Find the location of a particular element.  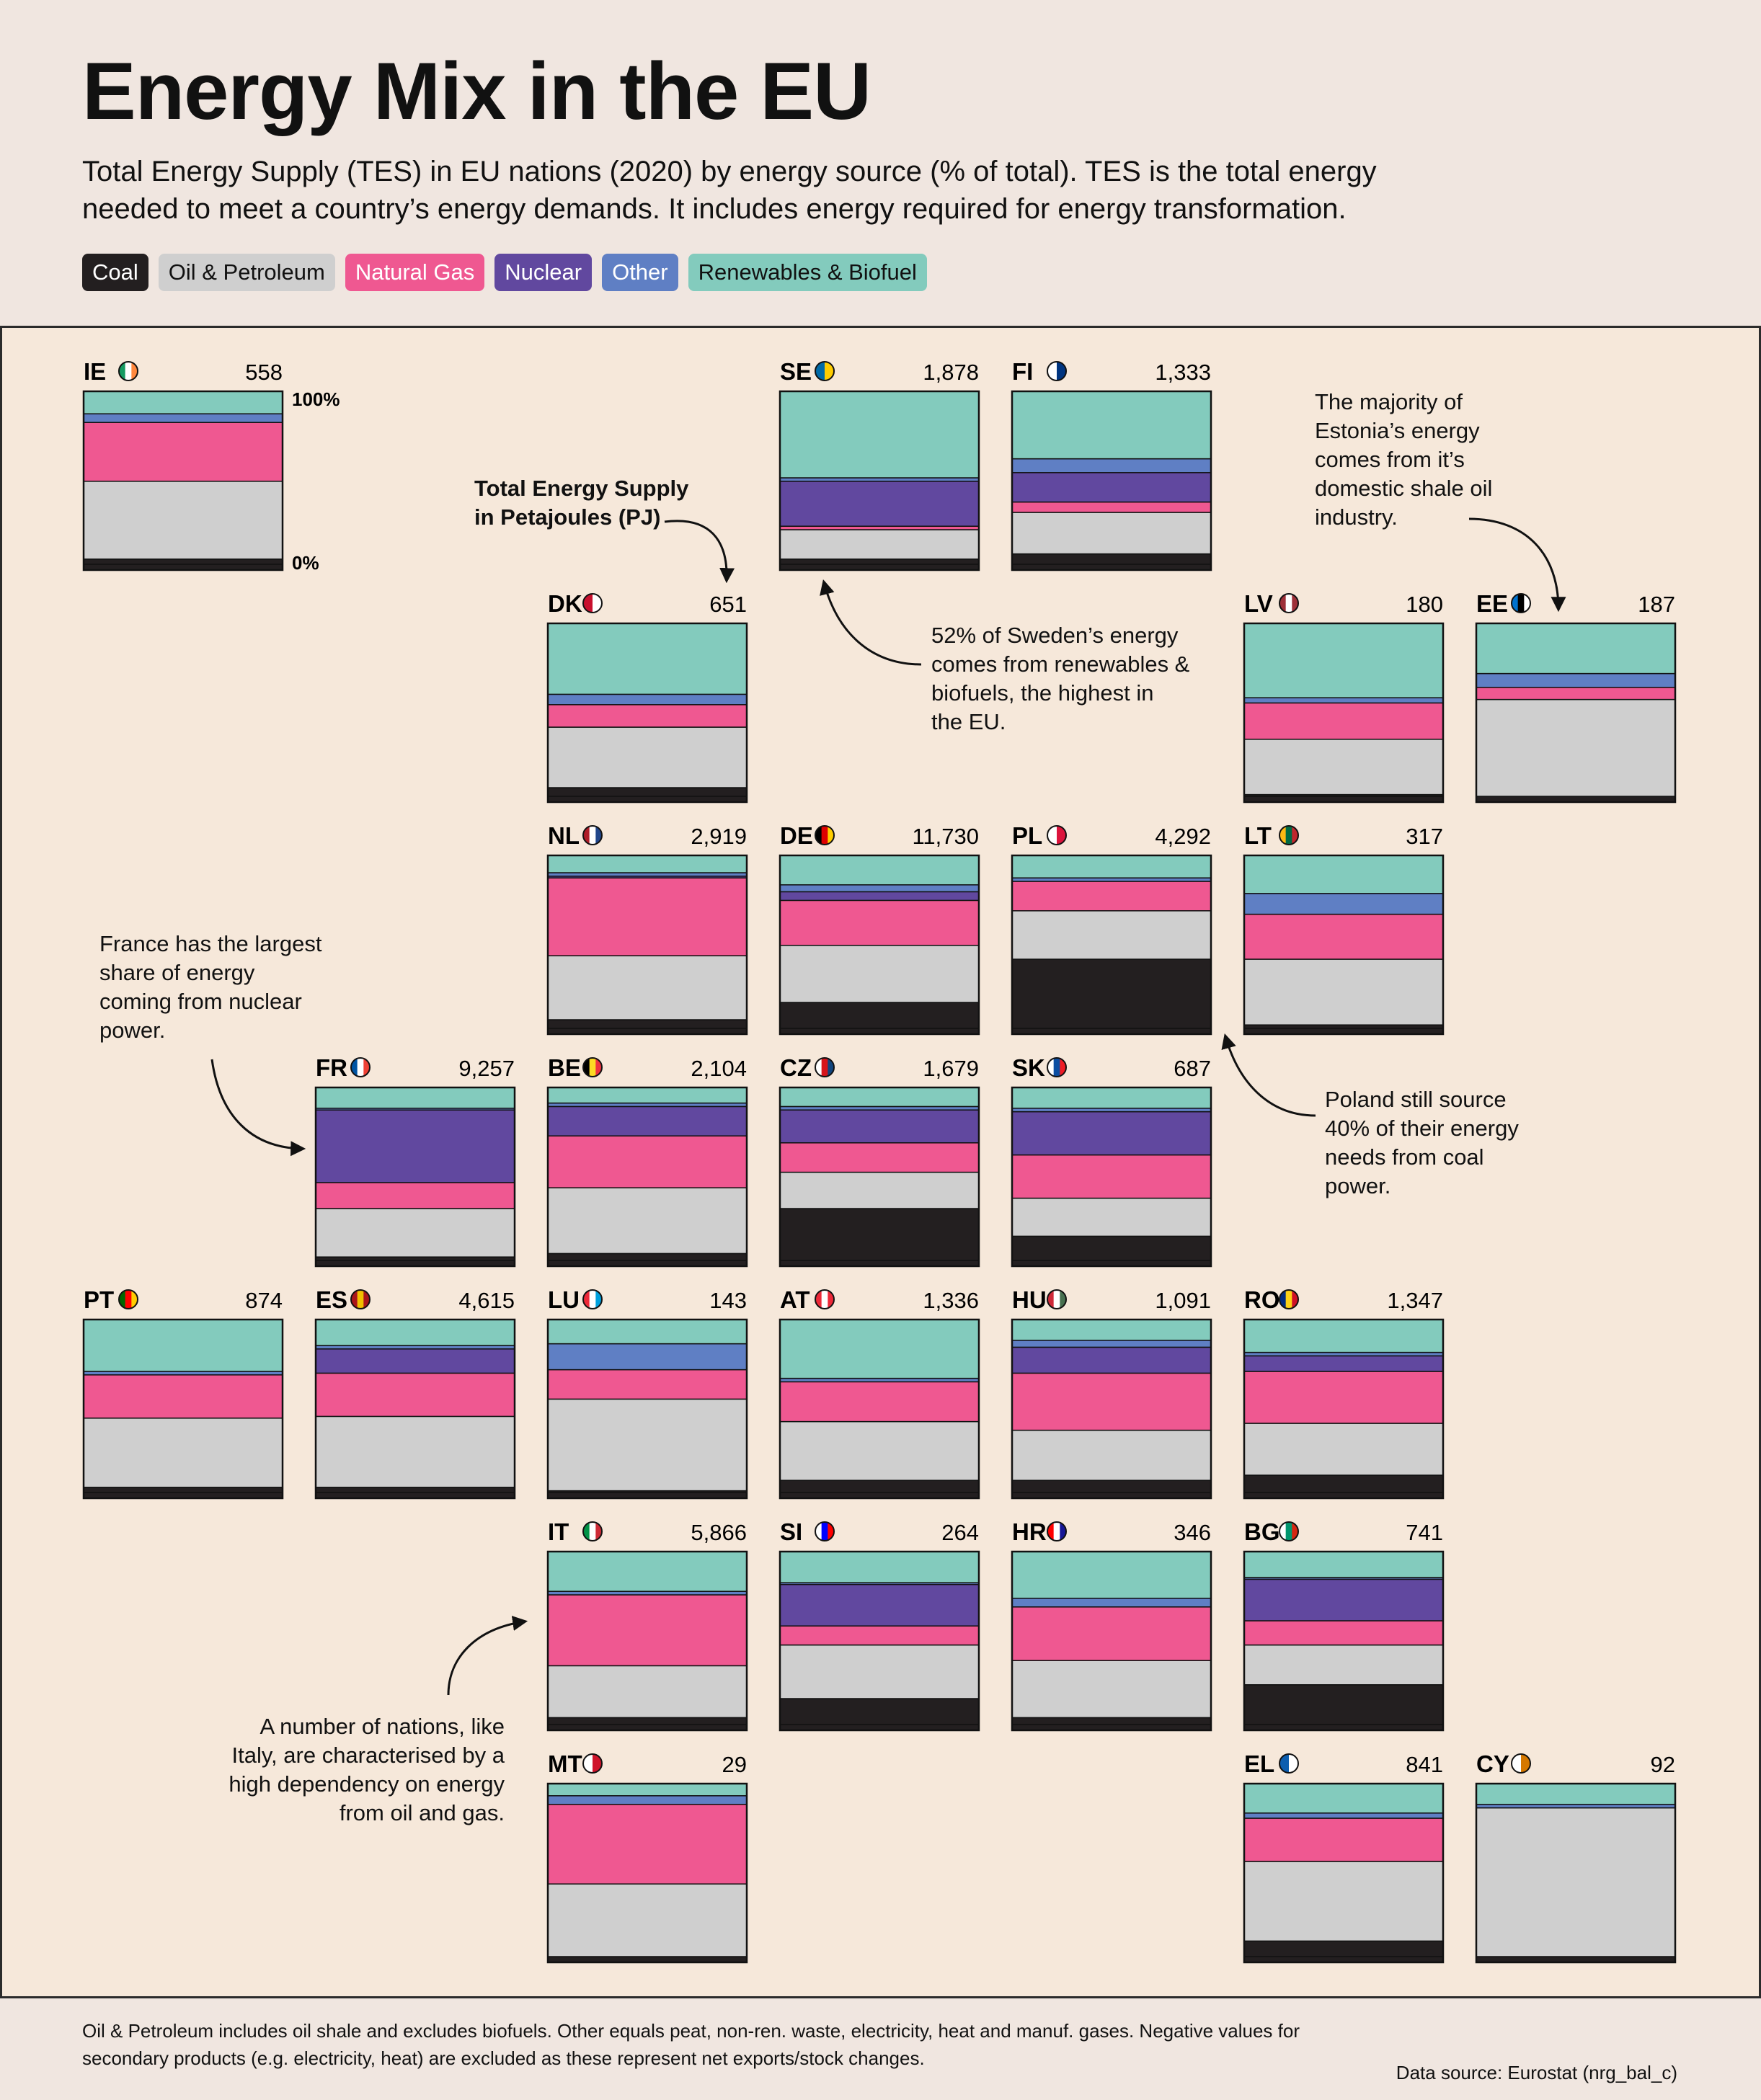

country-tile-cy: CY 92 is located at coordinates (1576, 1857).